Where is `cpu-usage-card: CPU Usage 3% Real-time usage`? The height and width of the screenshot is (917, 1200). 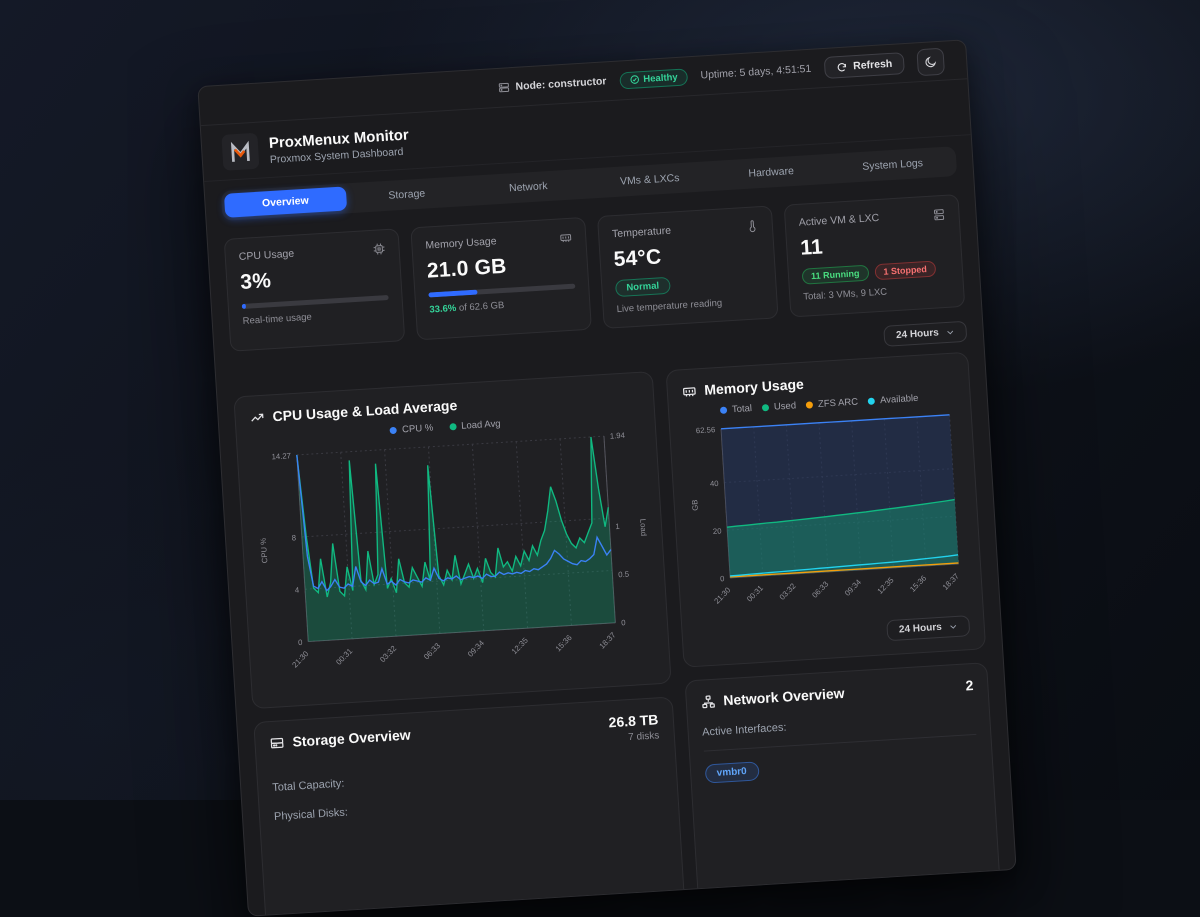
cpu-usage-card: CPU Usage 3% Real-time usage is located at coordinates (315, 289).